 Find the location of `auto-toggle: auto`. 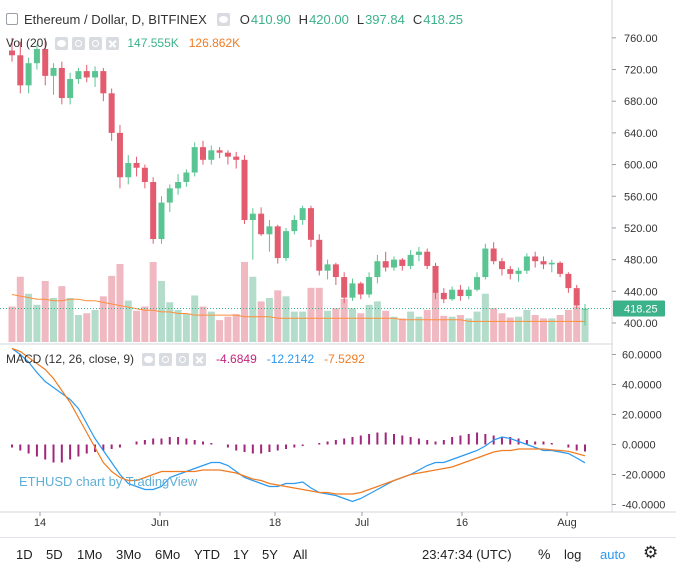

auto-toggle: auto is located at coordinates (613, 554).